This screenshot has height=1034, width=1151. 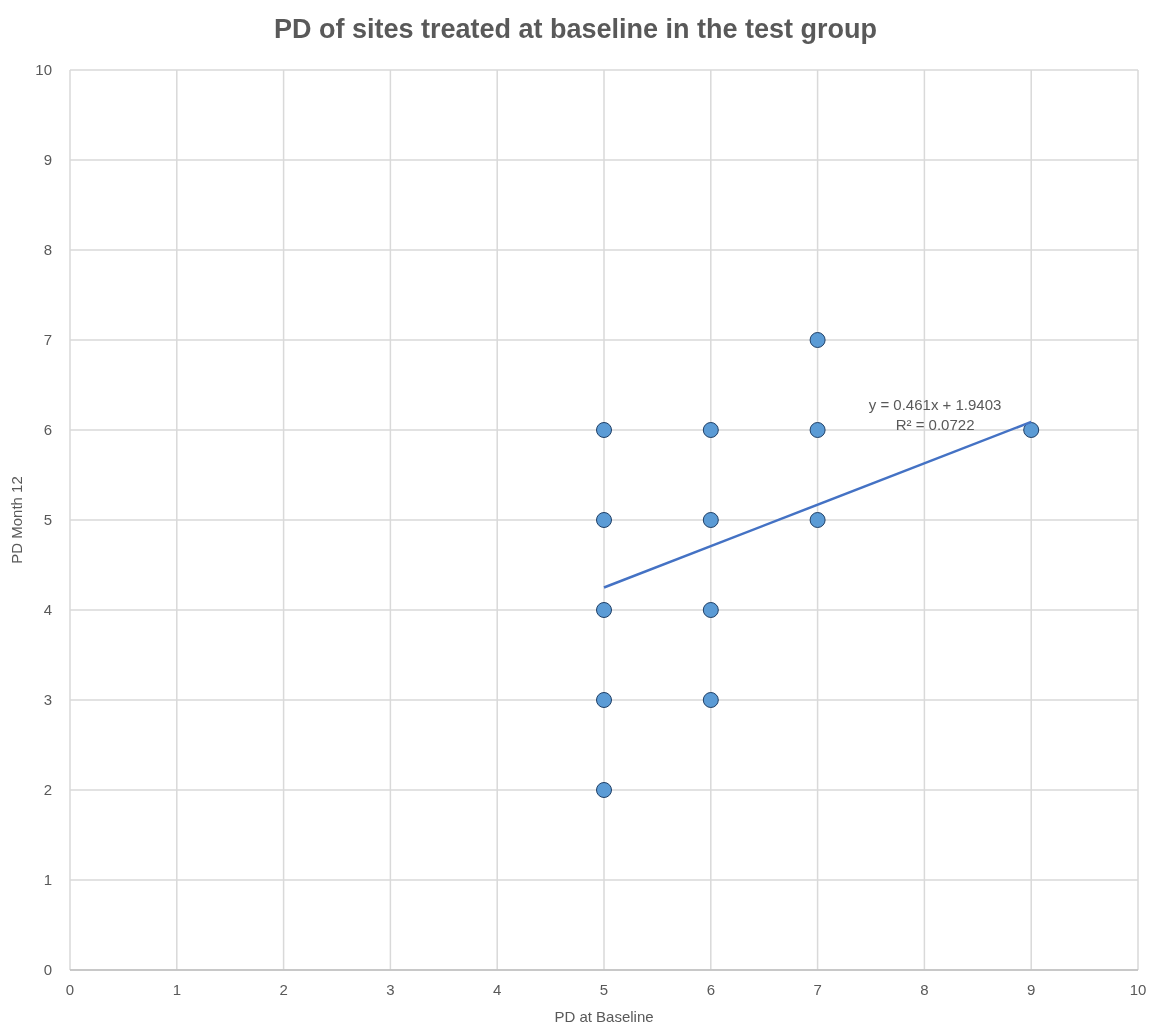 I want to click on x-tick-label: 3, so click(x=390, y=989).